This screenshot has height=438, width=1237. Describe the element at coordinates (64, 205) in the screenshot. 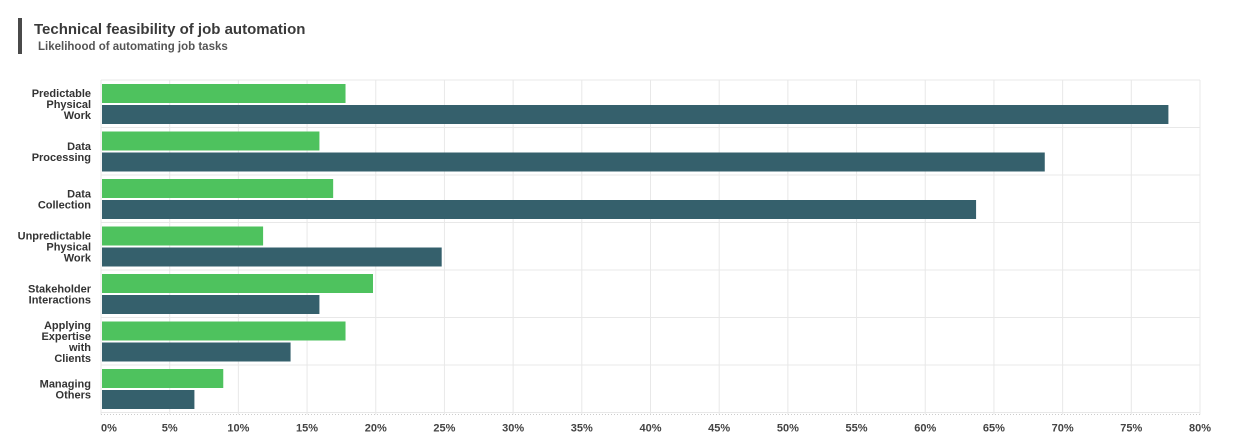

I see `category-label-line: Collection` at that location.